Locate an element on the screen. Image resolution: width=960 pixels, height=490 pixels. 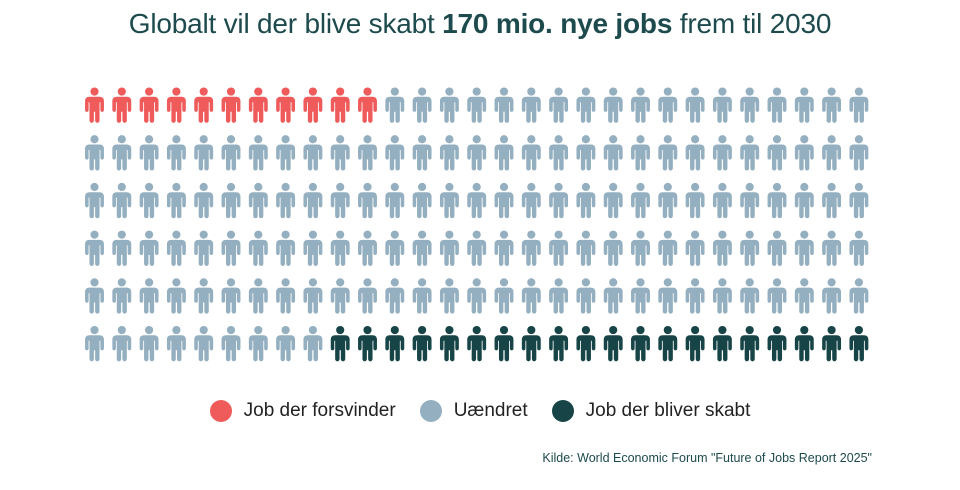
legend-label-uaendret: Uændret is located at coordinates (490, 410).